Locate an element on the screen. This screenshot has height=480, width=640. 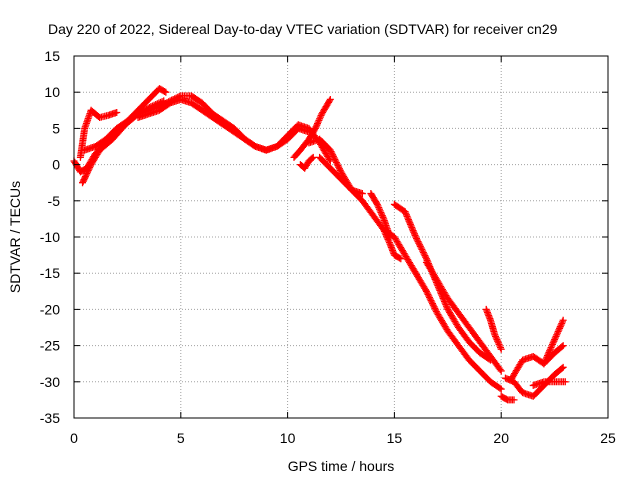
x-tick-label: 20 is located at coordinates (501, 438).